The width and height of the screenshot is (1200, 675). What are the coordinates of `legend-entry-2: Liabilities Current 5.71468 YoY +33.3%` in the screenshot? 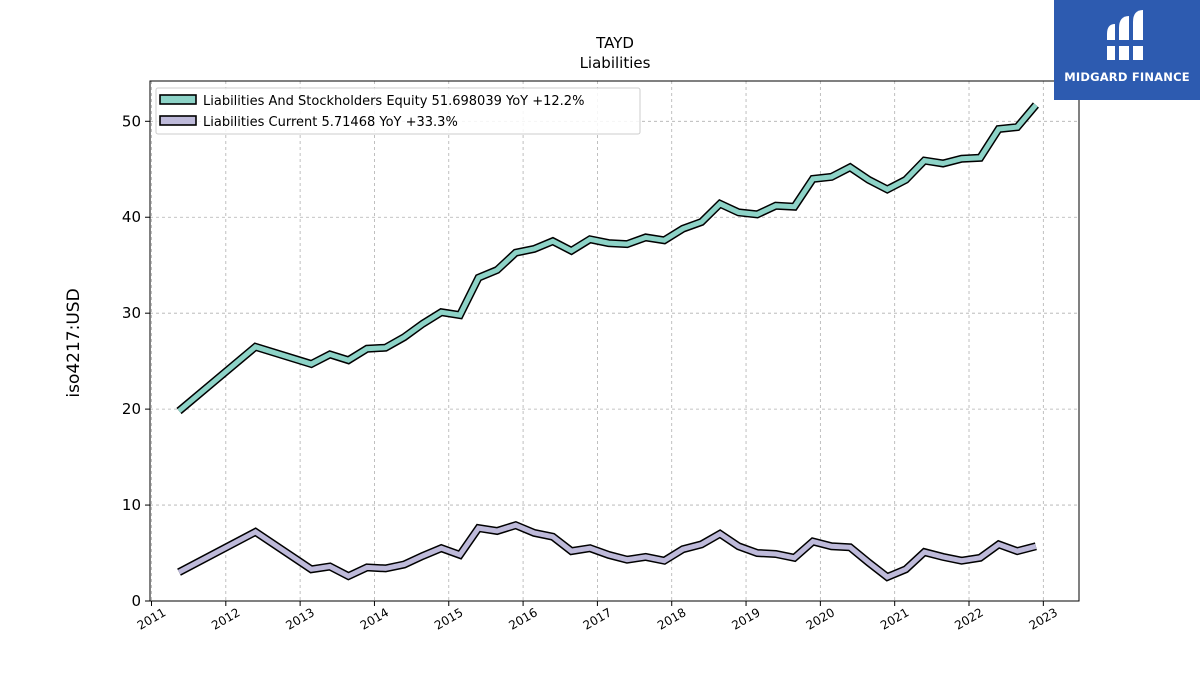 It's located at (308, 122).